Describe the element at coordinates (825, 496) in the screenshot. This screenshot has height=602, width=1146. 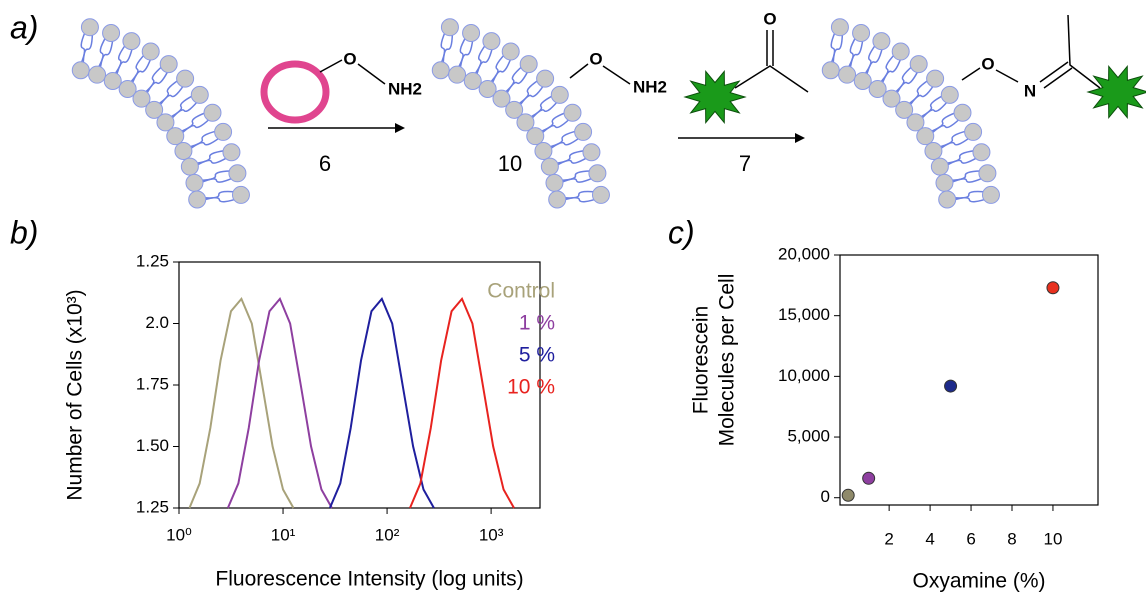
I see `y-tick-label: 0` at that location.